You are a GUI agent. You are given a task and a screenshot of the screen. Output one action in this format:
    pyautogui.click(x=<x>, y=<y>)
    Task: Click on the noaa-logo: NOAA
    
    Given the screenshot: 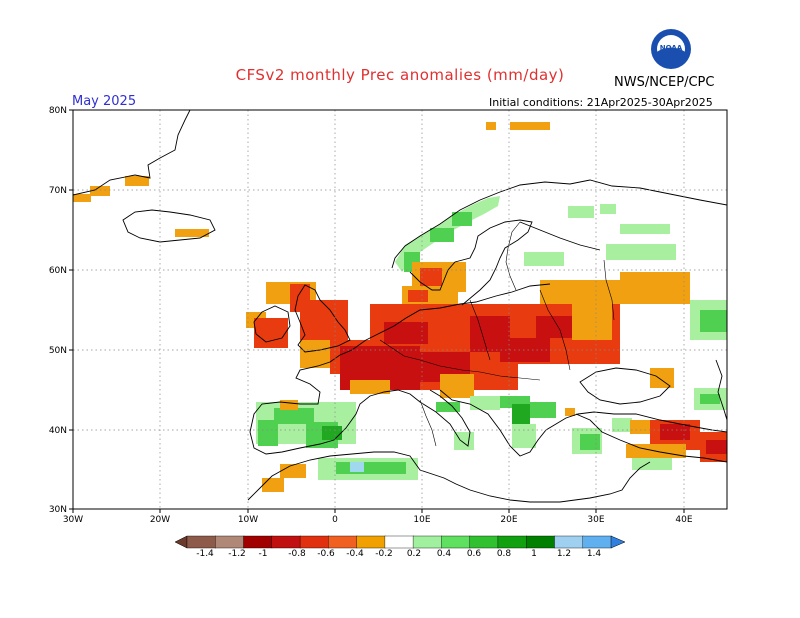 What is the action you would take?
    pyautogui.click(x=671, y=49)
    